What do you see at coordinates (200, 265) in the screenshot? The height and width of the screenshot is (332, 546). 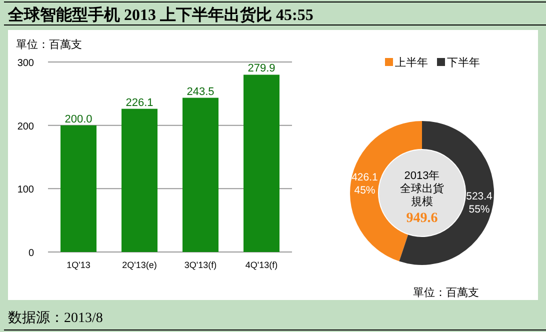 I see `x-tick-label: 3Q'13(f)` at bounding box center [200, 265].